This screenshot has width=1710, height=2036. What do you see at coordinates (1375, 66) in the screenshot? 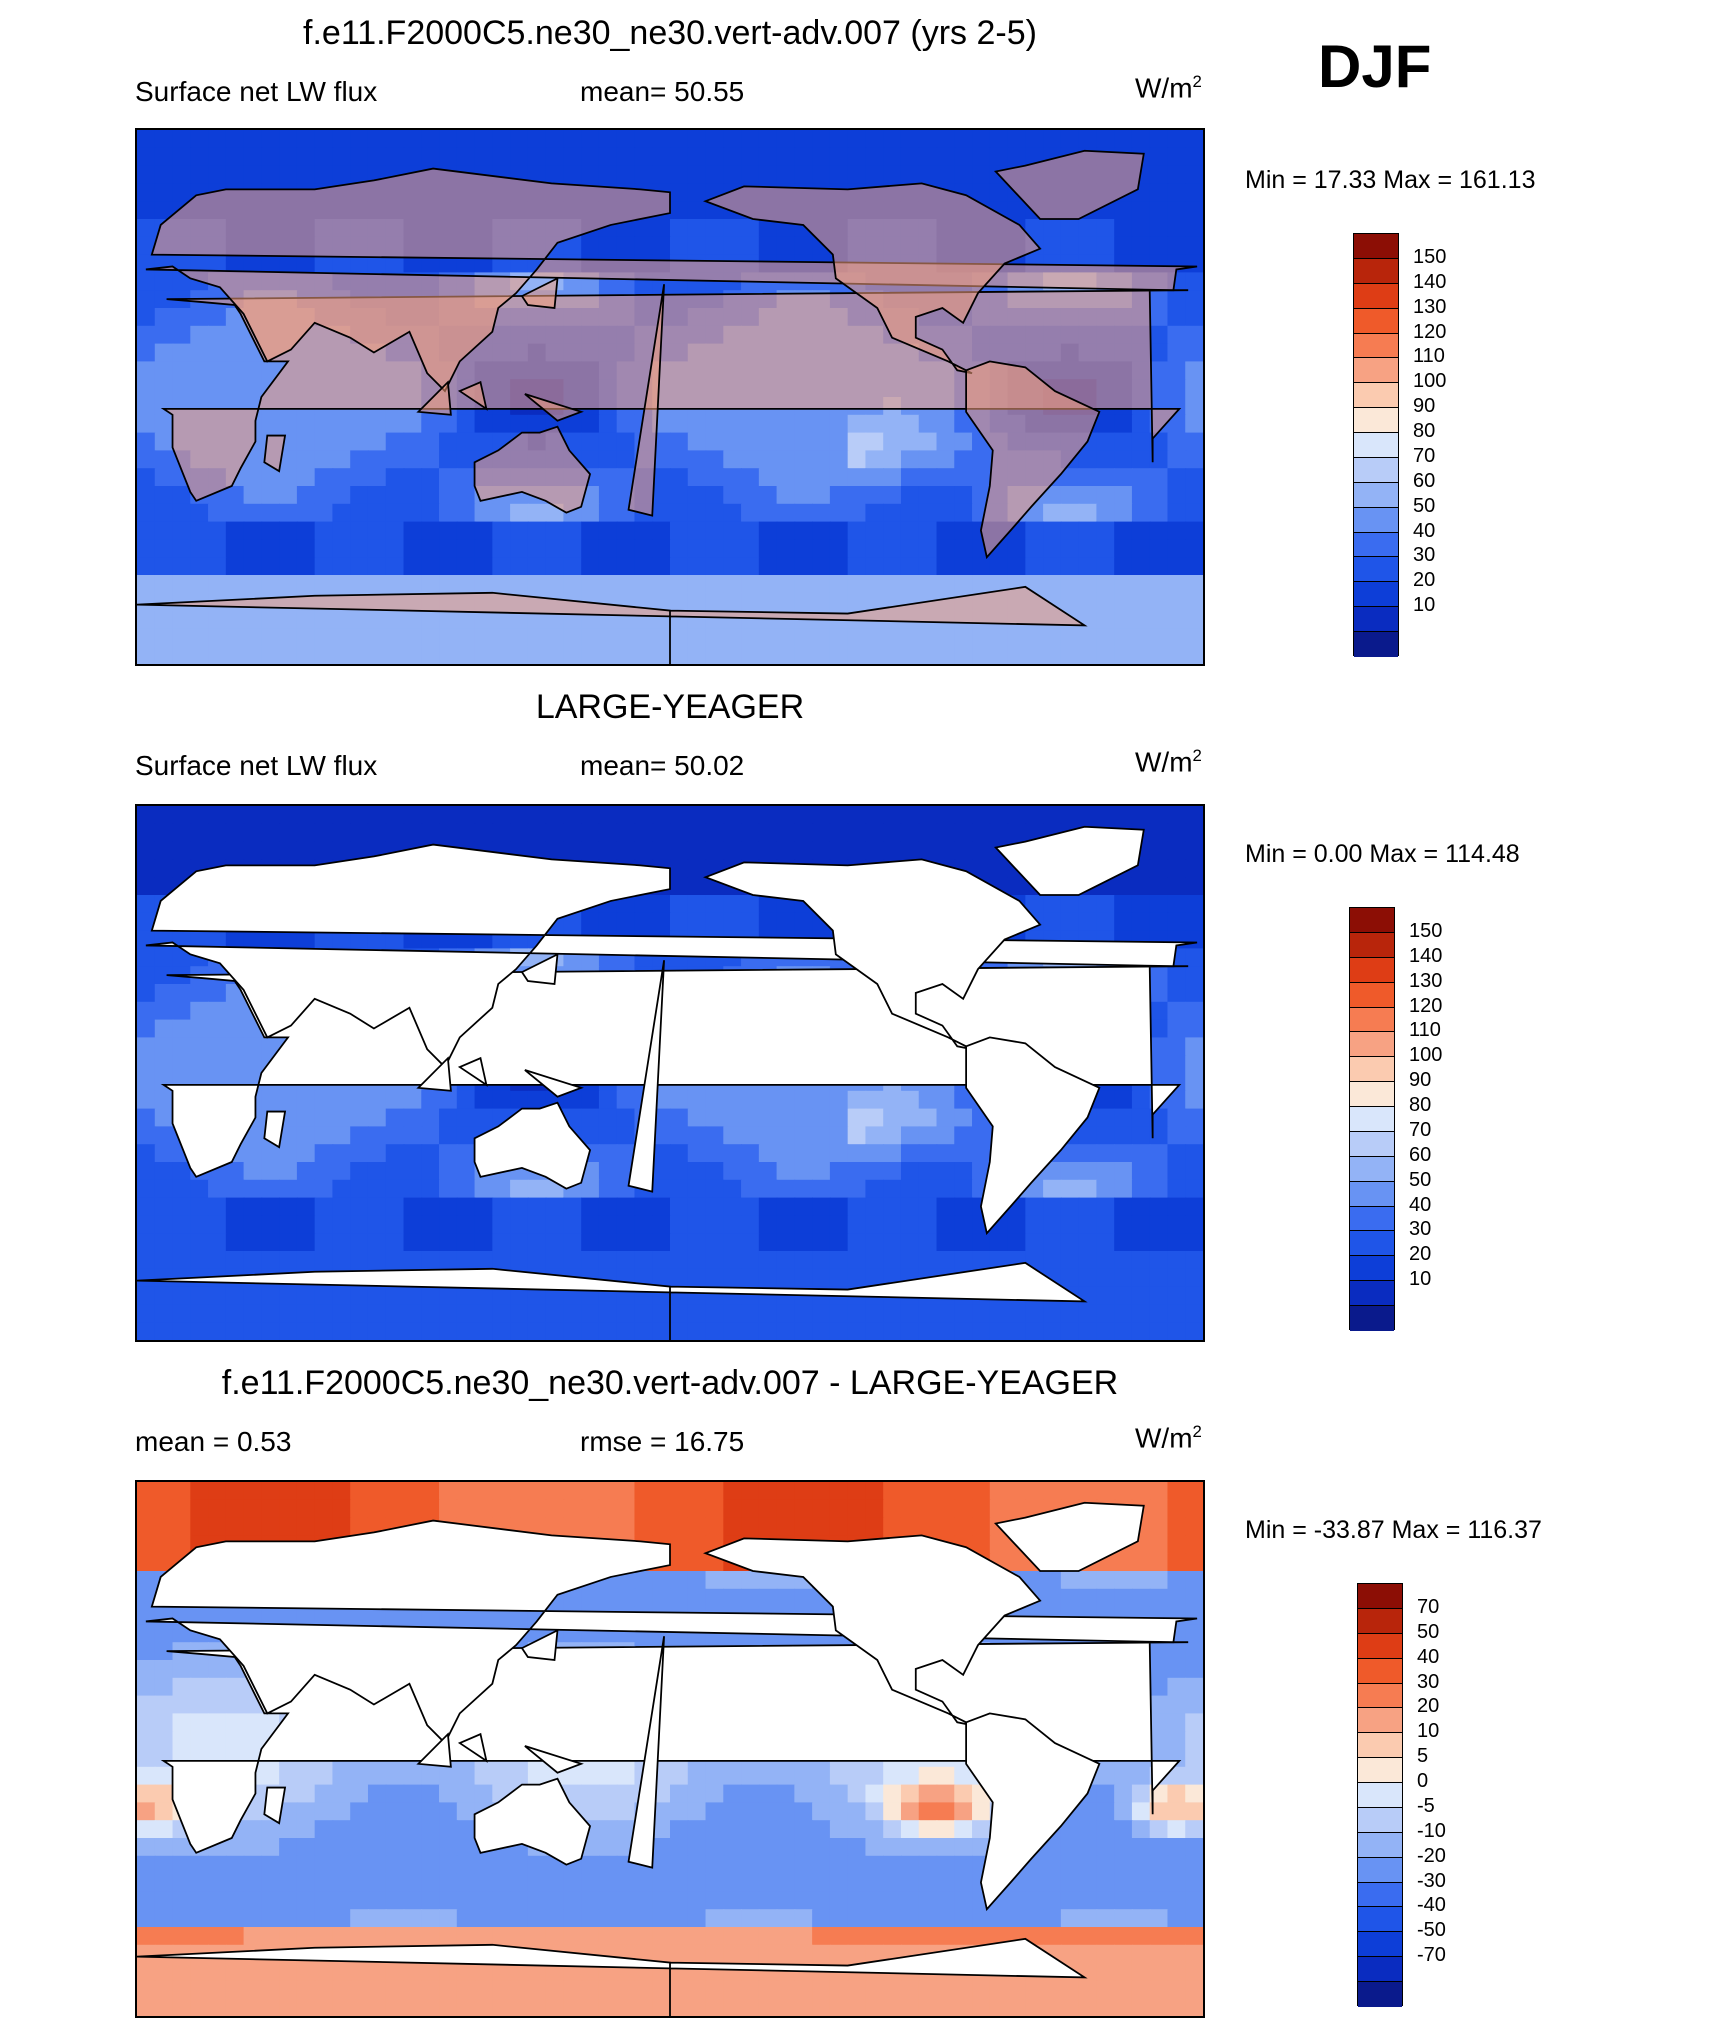
I see `season-label: DJF` at bounding box center [1375, 66].